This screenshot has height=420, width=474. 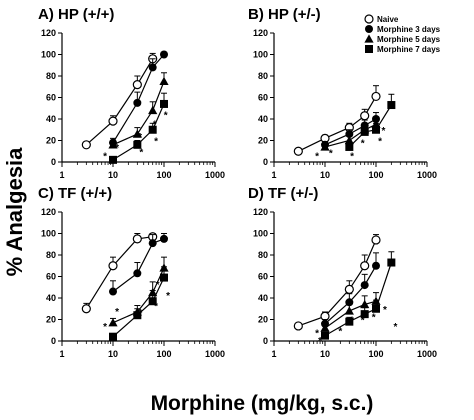 I want to click on panel-c-y-tick-label: 60, so click(x=51, y=277).